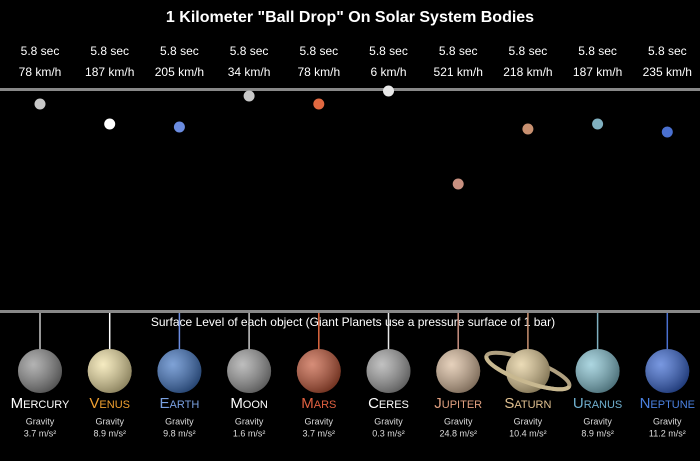 The width and height of the screenshot is (700, 461). Describe the element at coordinates (40, 403) in the screenshot. I see `planet-name: Mercury` at that location.